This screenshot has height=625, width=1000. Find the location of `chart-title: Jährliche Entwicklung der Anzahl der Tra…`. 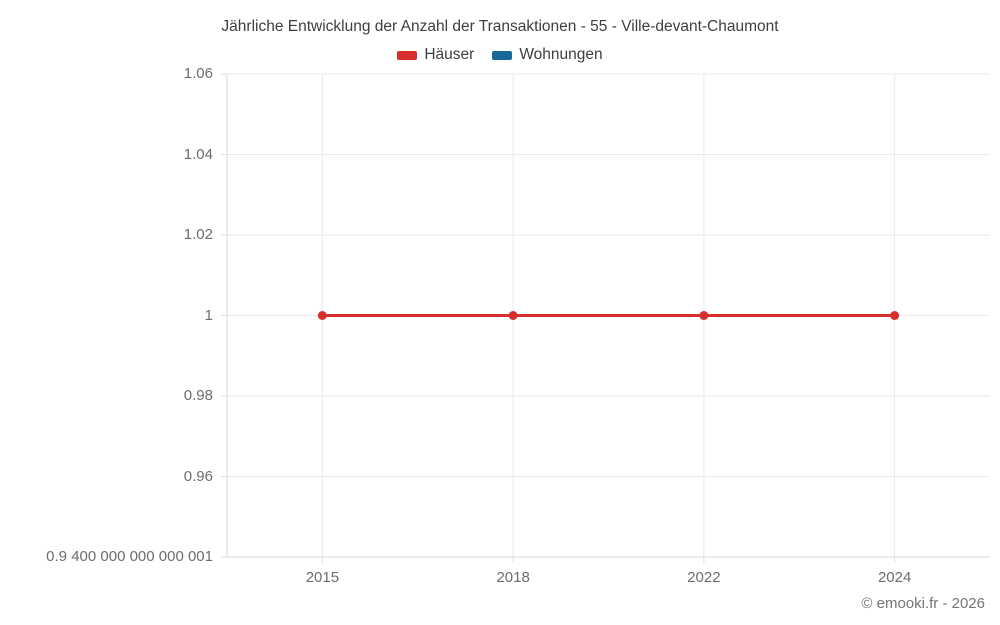

chart-title: Jährliche Entwicklung der Anzahl der Tra… is located at coordinates (500, 26).